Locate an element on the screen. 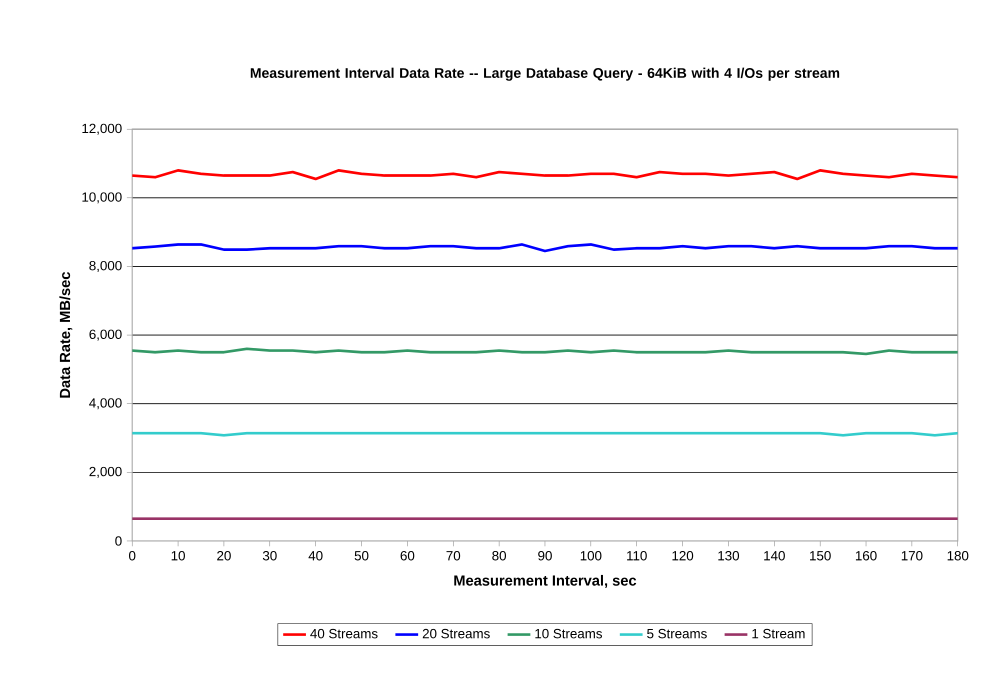 This screenshot has height=681, width=984. legend-label: 40 Streams is located at coordinates (344, 633).